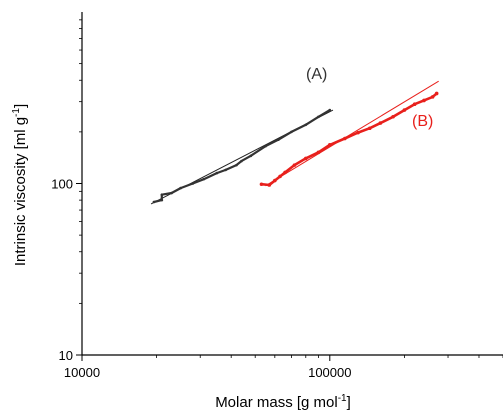 The height and width of the screenshot is (414, 503). I want to click on fit-line-b, so click(352, 133).